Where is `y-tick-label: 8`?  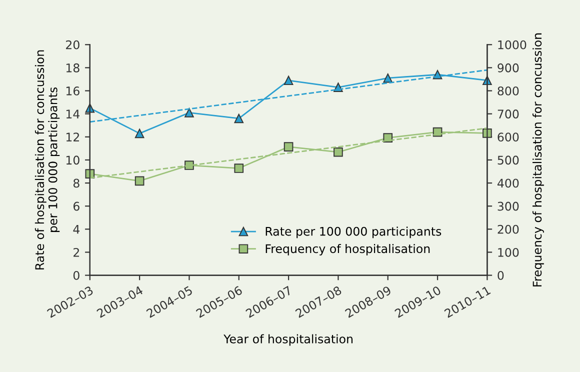 y-tick-label: 8 is located at coordinates (76, 183).